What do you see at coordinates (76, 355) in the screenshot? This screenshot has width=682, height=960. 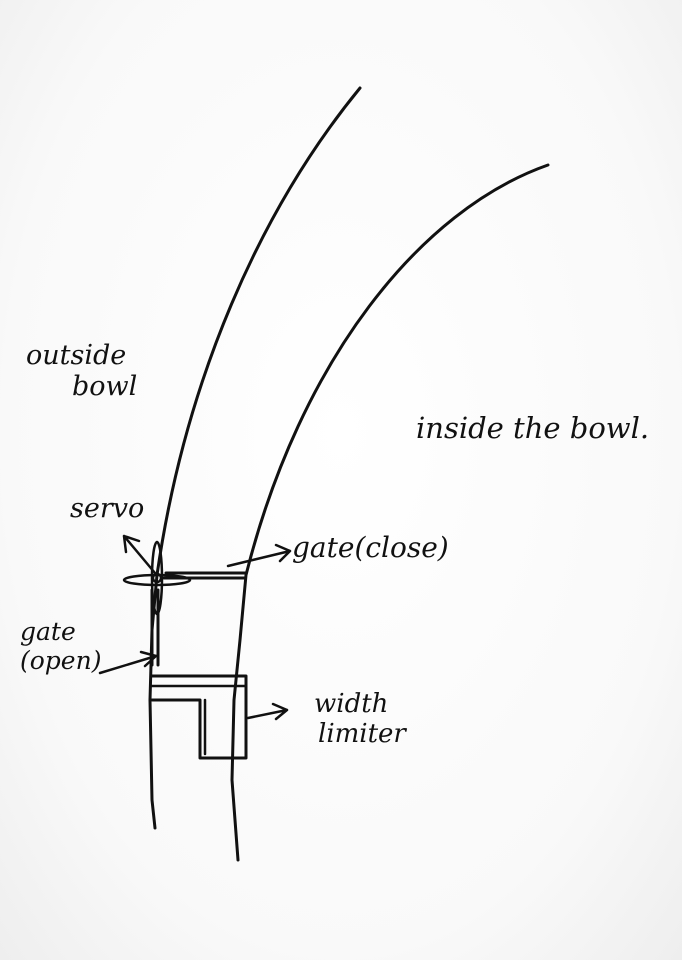 I see `outside-label-line1: outside` at bounding box center [76, 355].